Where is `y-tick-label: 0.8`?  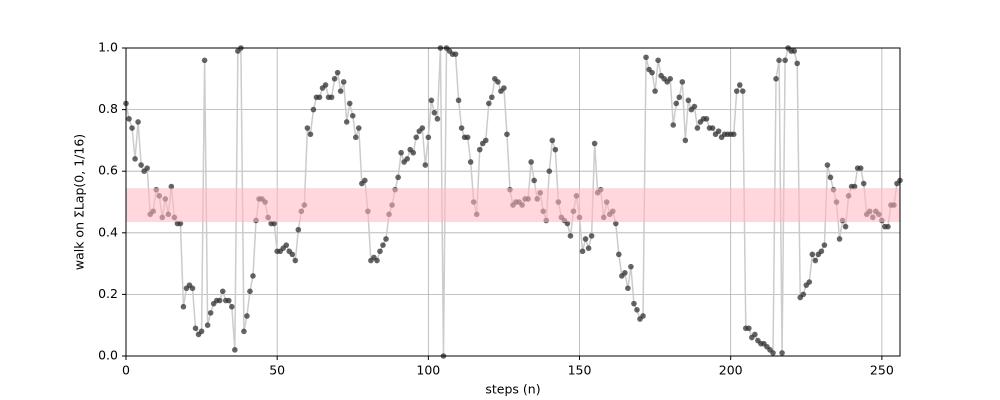
y-tick-label: 0.8 is located at coordinates (108, 108).